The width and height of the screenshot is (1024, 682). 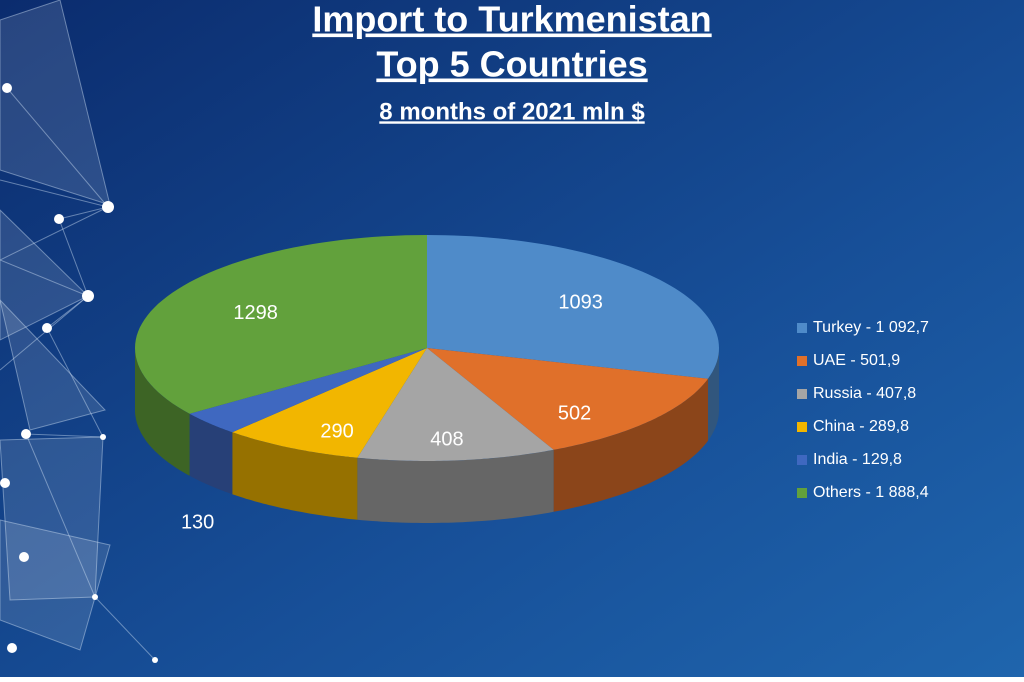 I want to click on data-label: 502, so click(x=574, y=413).